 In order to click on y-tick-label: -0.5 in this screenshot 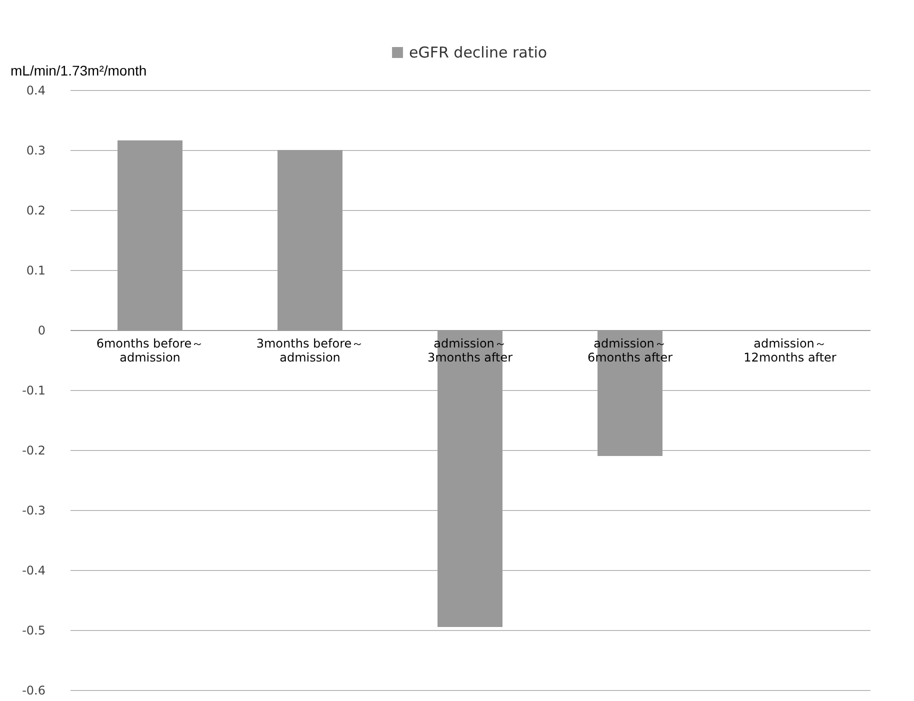, I will do `click(34, 631)`.